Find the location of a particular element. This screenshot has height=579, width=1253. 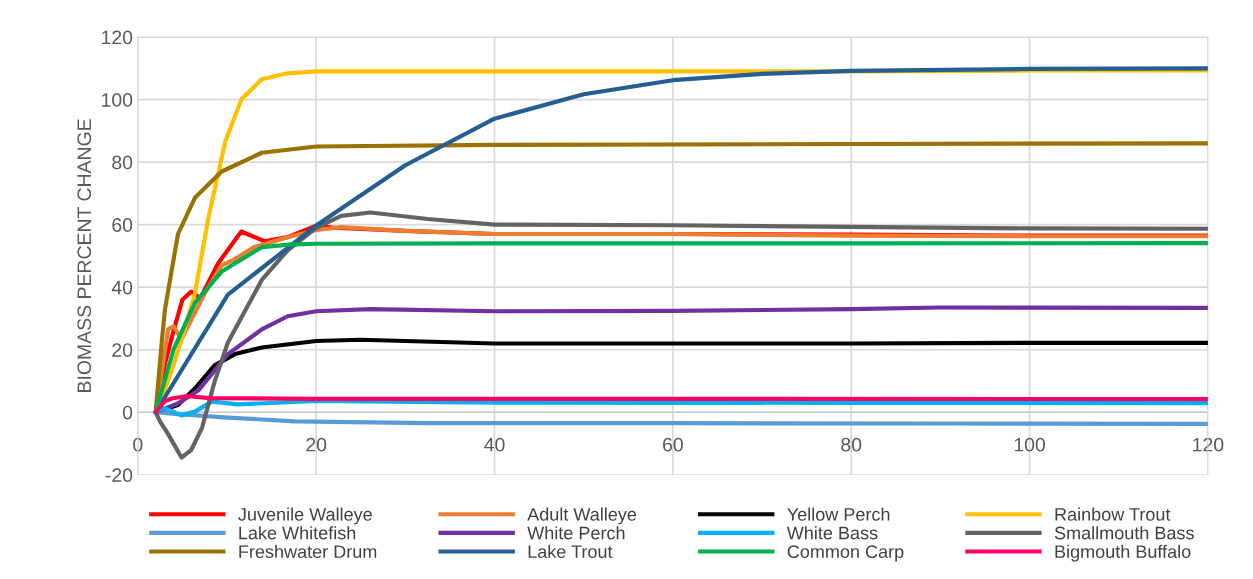

legend-label: Adult Walleye is located at coordinates (582, 516).